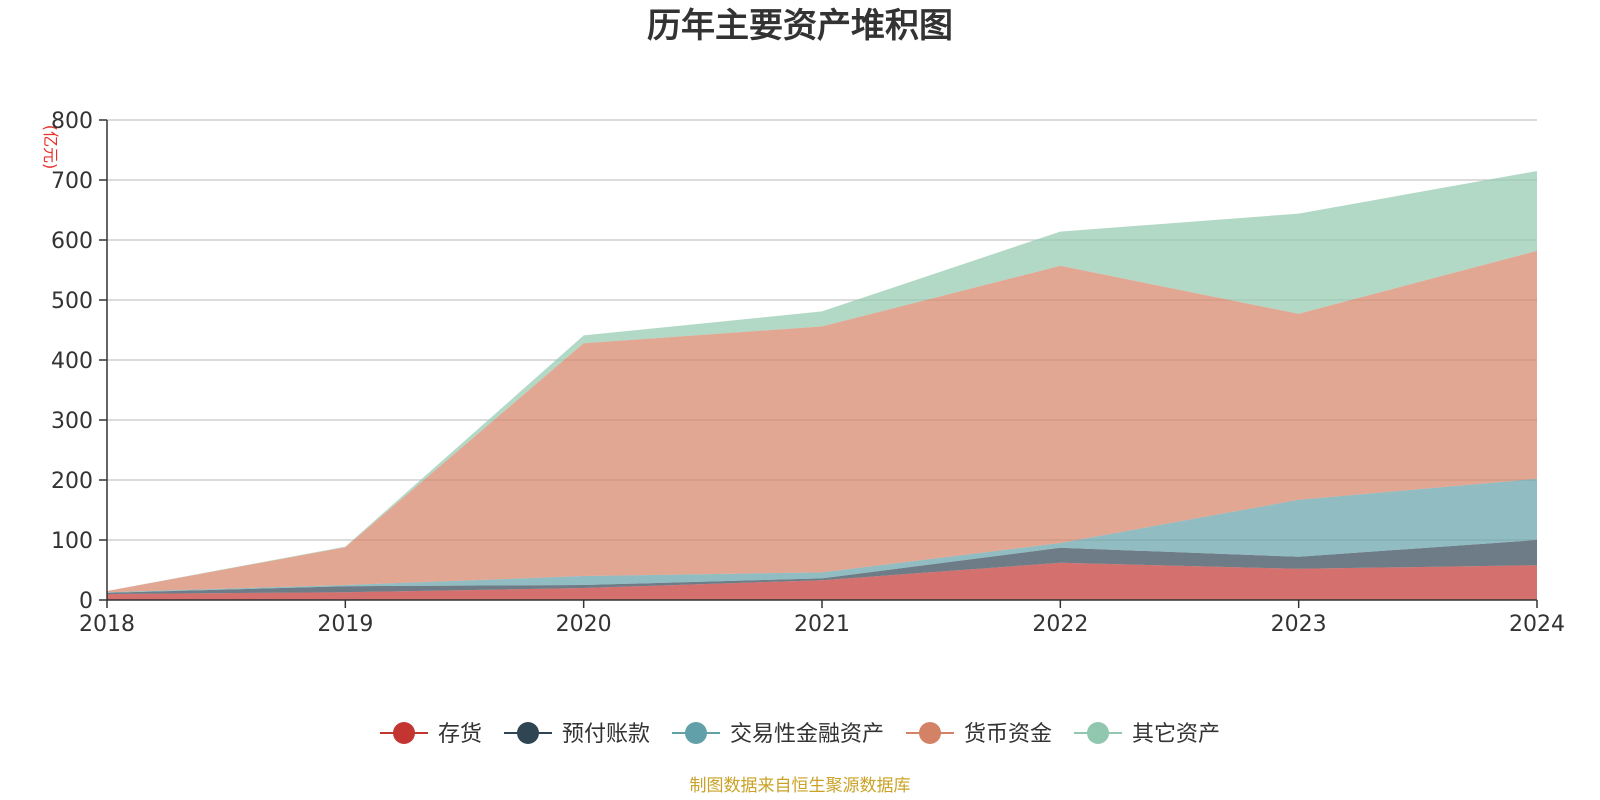  What do you see at coordinates (1299, 624) in the screenshot?
I see `x-tick-label: 2023` at bounding box center [1299, 624].